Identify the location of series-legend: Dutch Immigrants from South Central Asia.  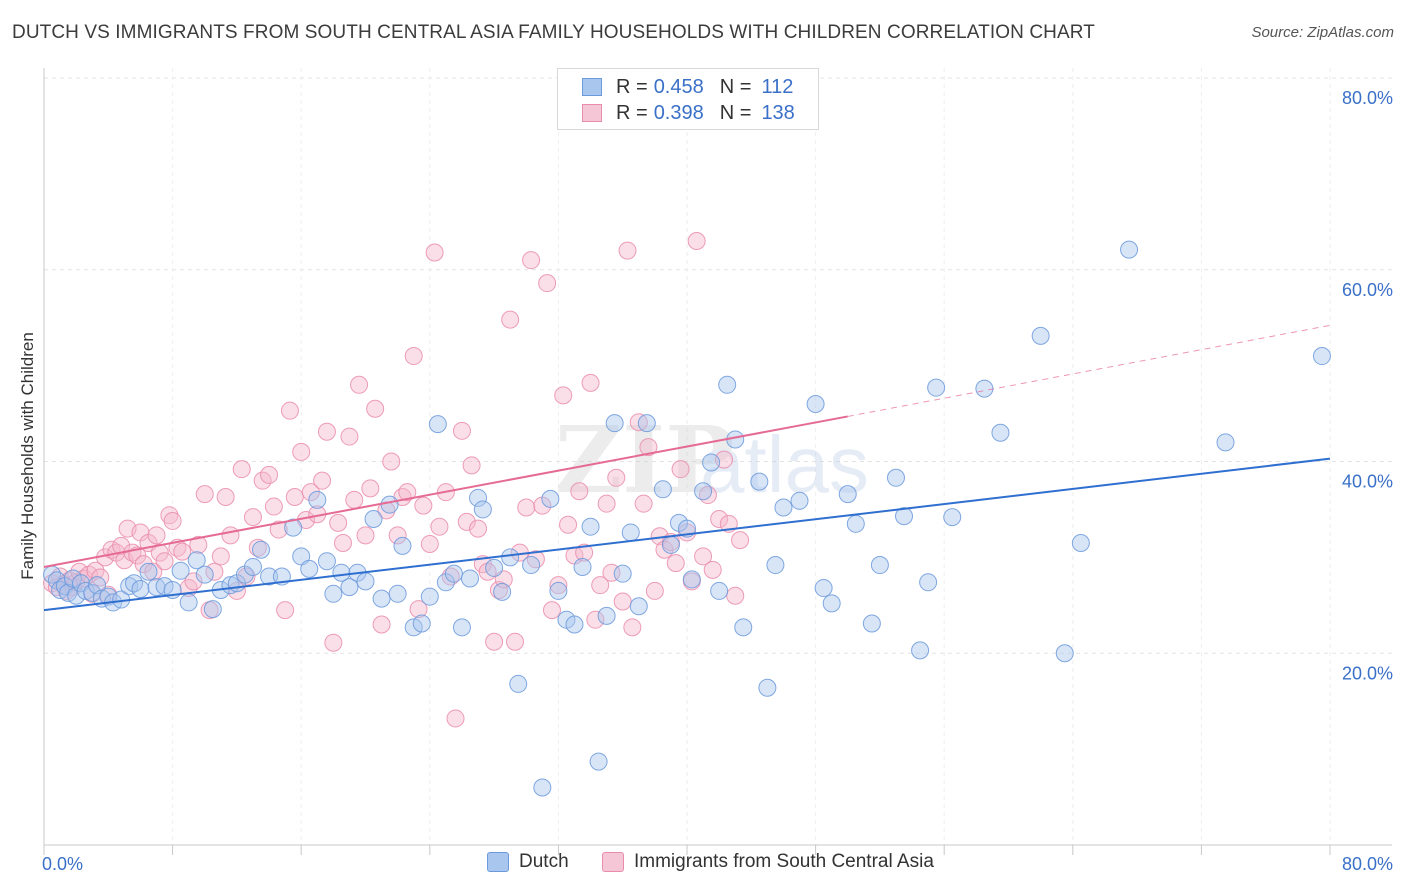
(703, 864).